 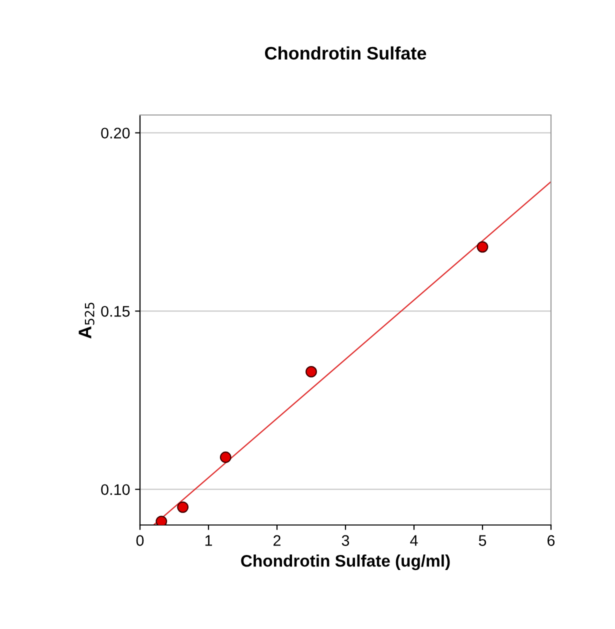 I want to click on x-tick-label: 6, so click(x=551, y=540).